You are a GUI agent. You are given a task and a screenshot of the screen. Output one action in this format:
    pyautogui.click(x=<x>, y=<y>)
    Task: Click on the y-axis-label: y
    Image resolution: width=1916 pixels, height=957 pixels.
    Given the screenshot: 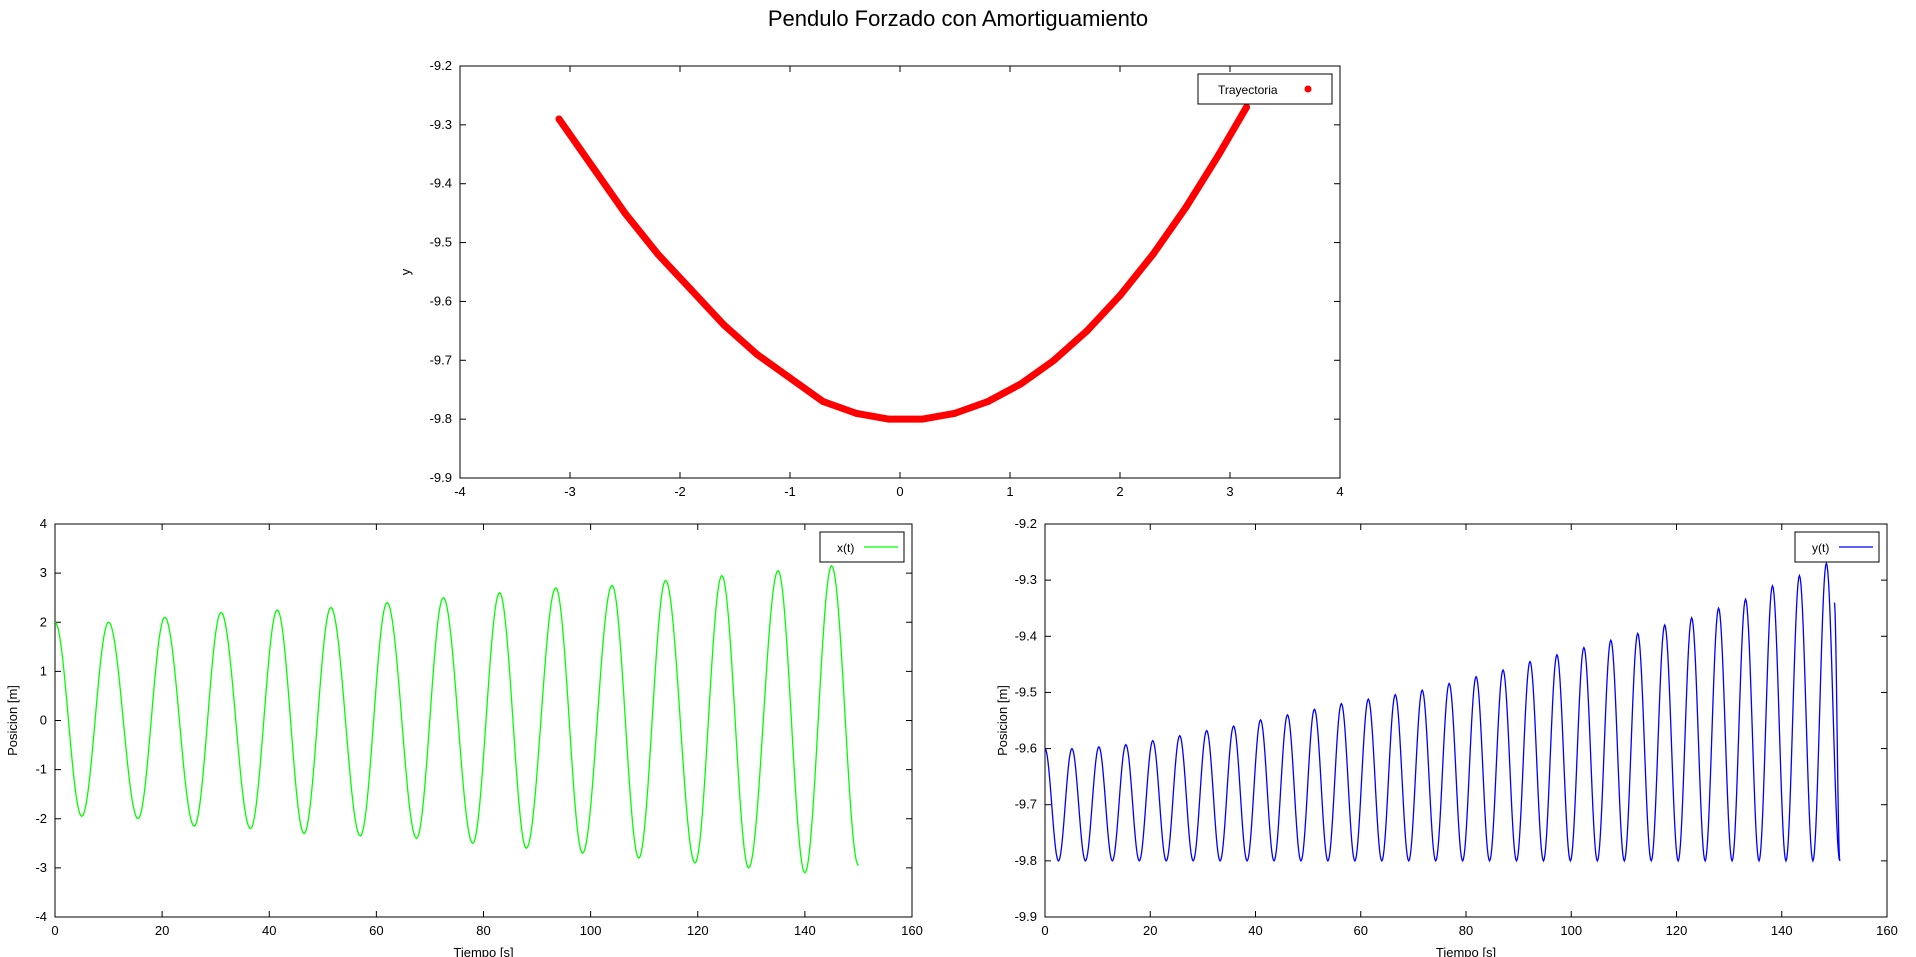 What is the action you would take?
    pyautogui.click(x=405, y=271)
    